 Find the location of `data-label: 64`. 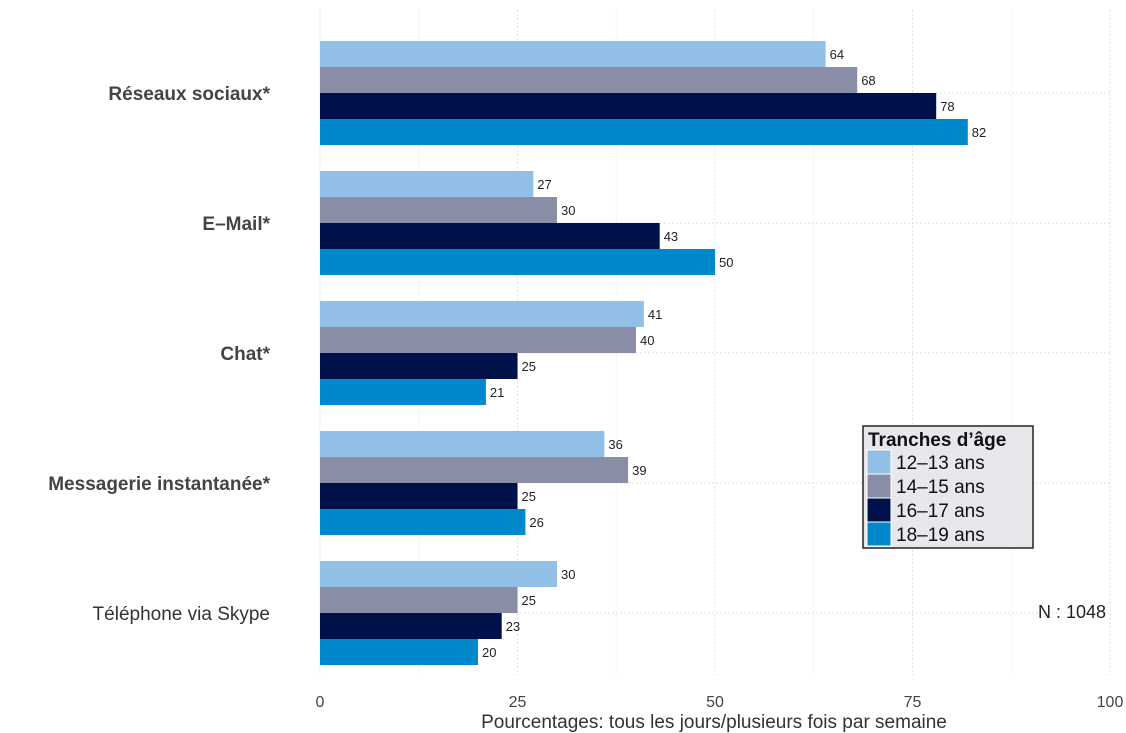

data-label: 64 is located at coordinates (837, 54).